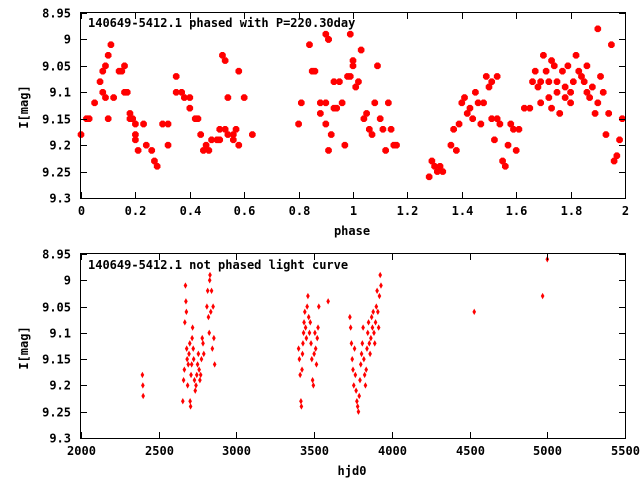 The image size is (640, 480). What do you see at coordinates (236, 451) in the screenshot?
I see `unphased-x-tick-label: 3000` at bounding box center [236, 451].